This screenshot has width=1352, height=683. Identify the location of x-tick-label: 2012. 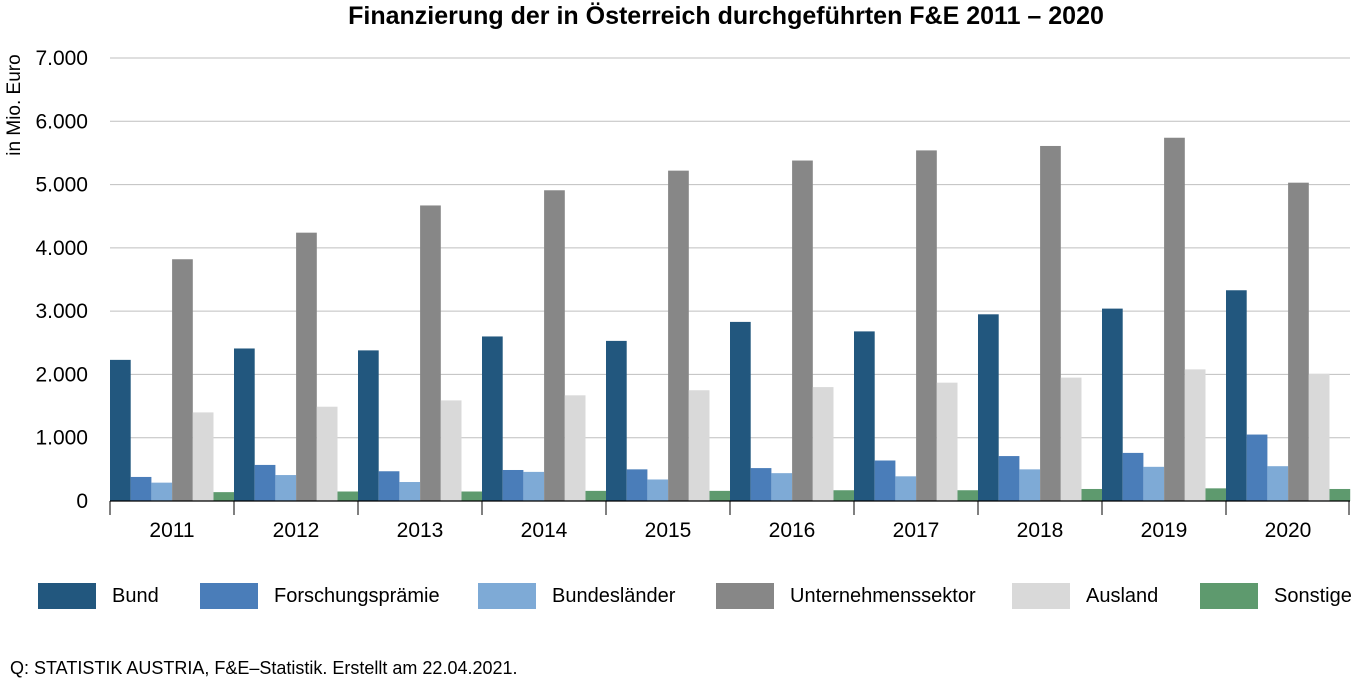
(296, 530).